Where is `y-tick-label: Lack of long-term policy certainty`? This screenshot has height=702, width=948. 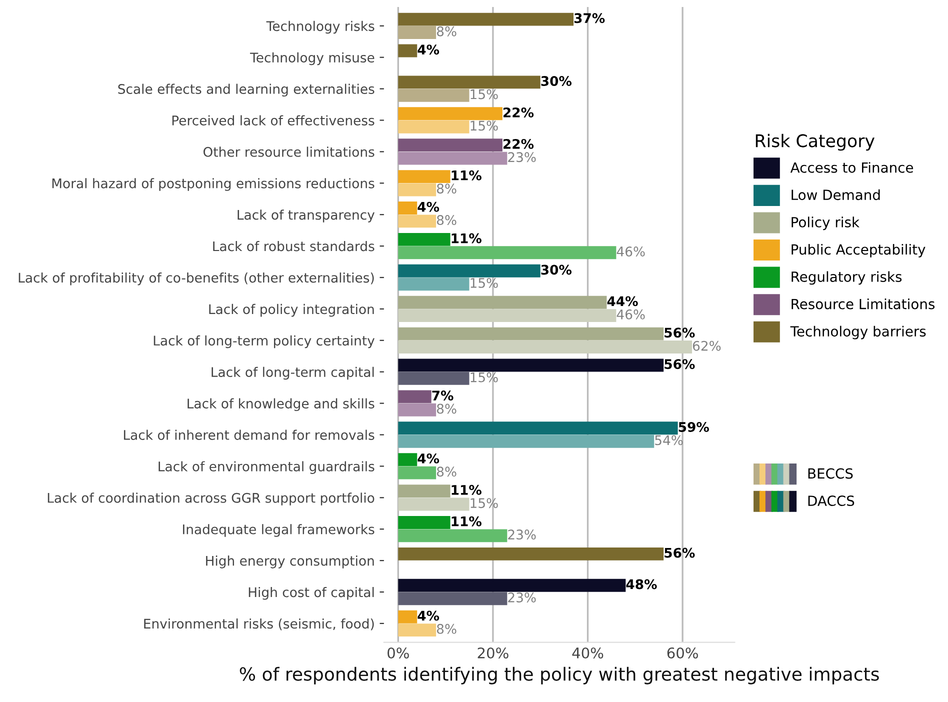 y-tick-label: Lack of long-term policy certainty is located at coordinates (264, 341).